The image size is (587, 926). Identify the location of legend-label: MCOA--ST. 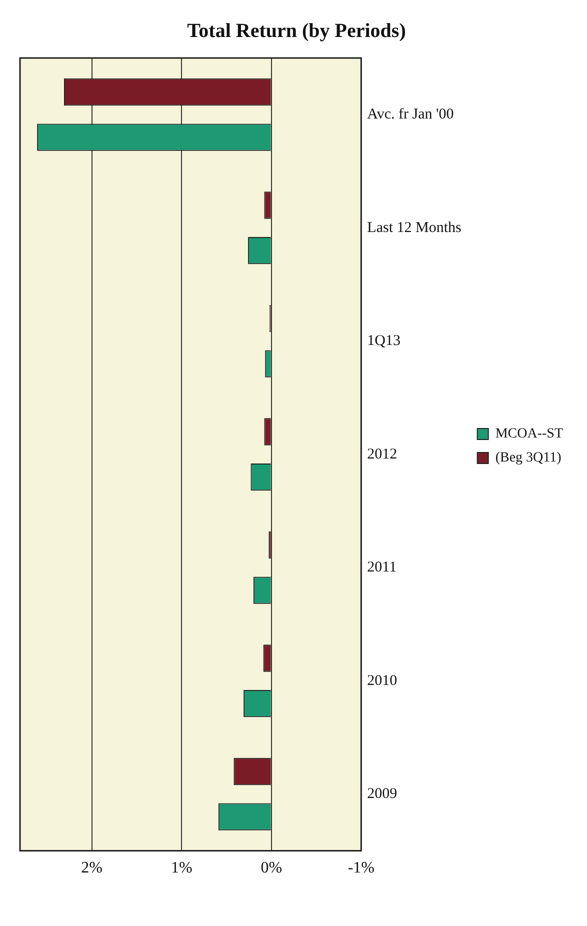
(529, 434).